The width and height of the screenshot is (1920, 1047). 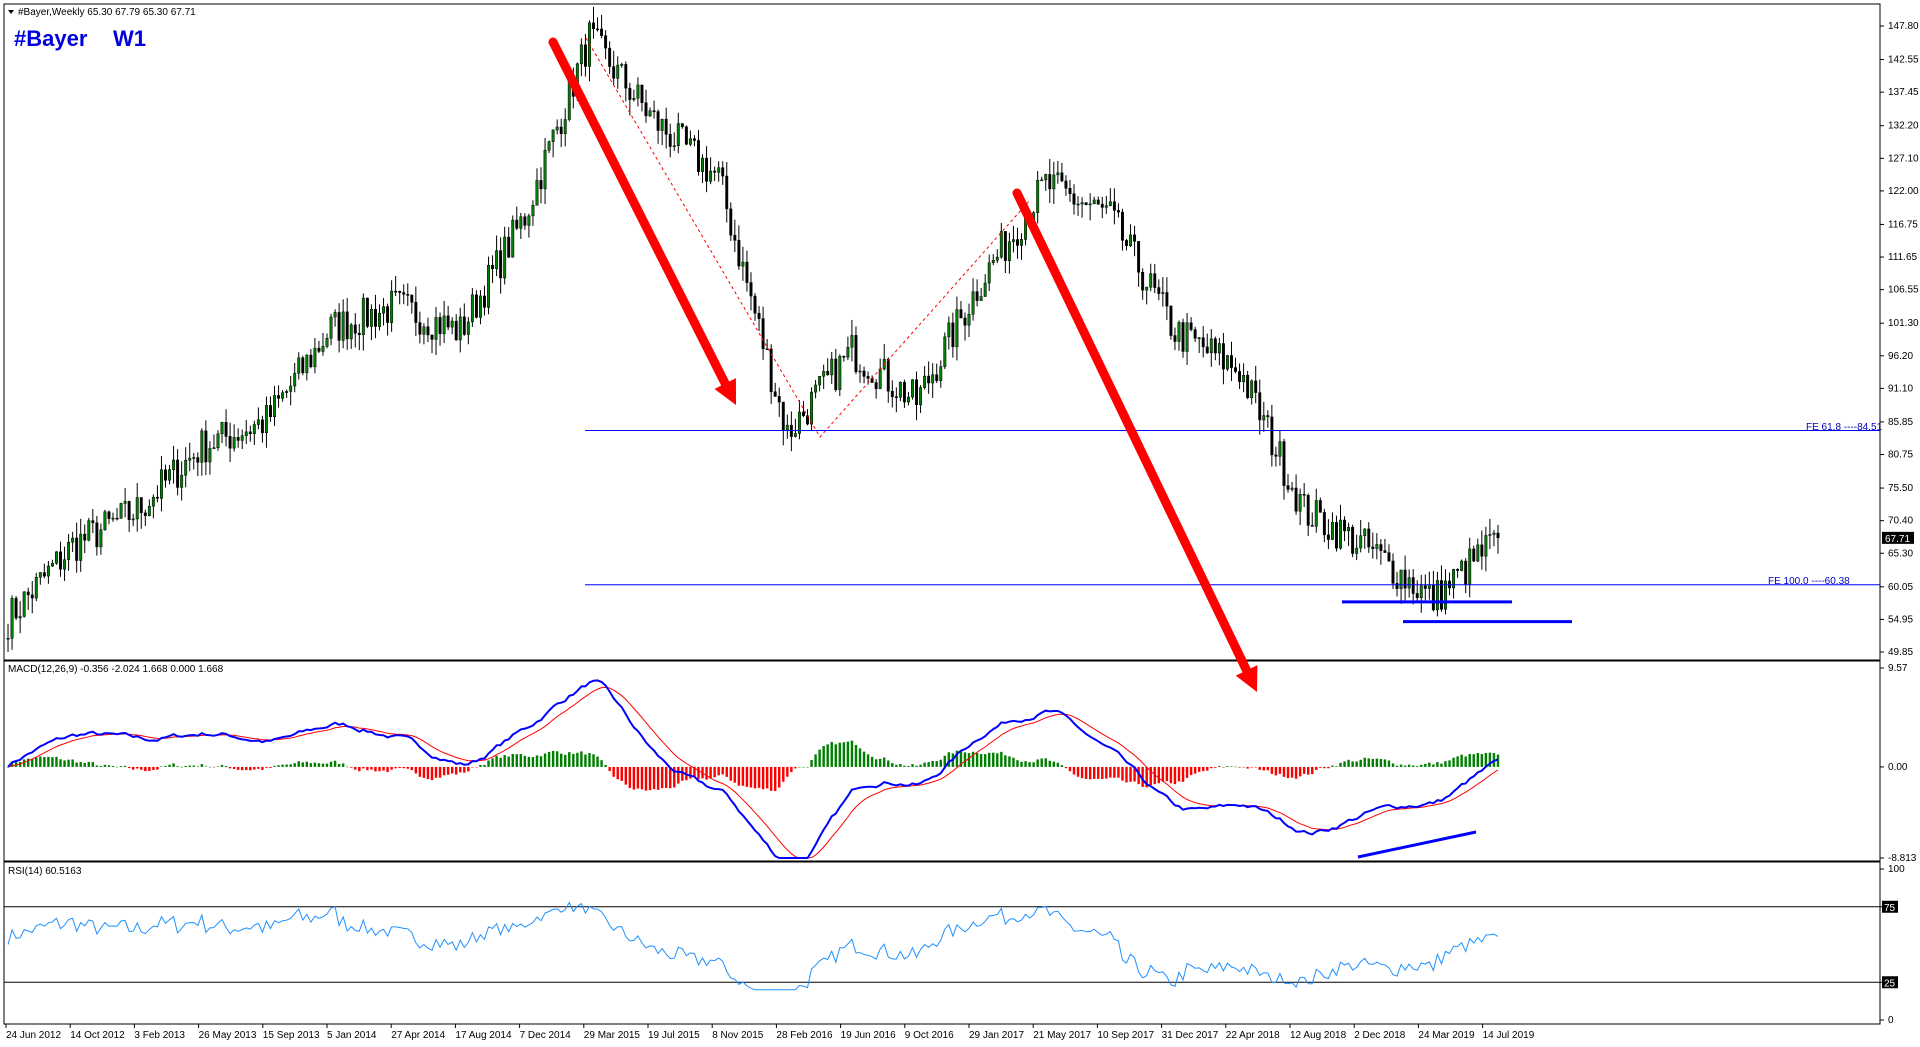 I want to click on macd-tick-label: 9.57, so click(x=1898, y=668).